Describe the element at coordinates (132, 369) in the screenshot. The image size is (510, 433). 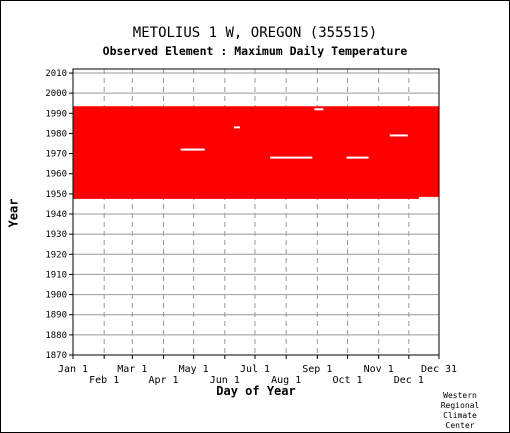
I see `x-tick-label: Mar 1` at that location.